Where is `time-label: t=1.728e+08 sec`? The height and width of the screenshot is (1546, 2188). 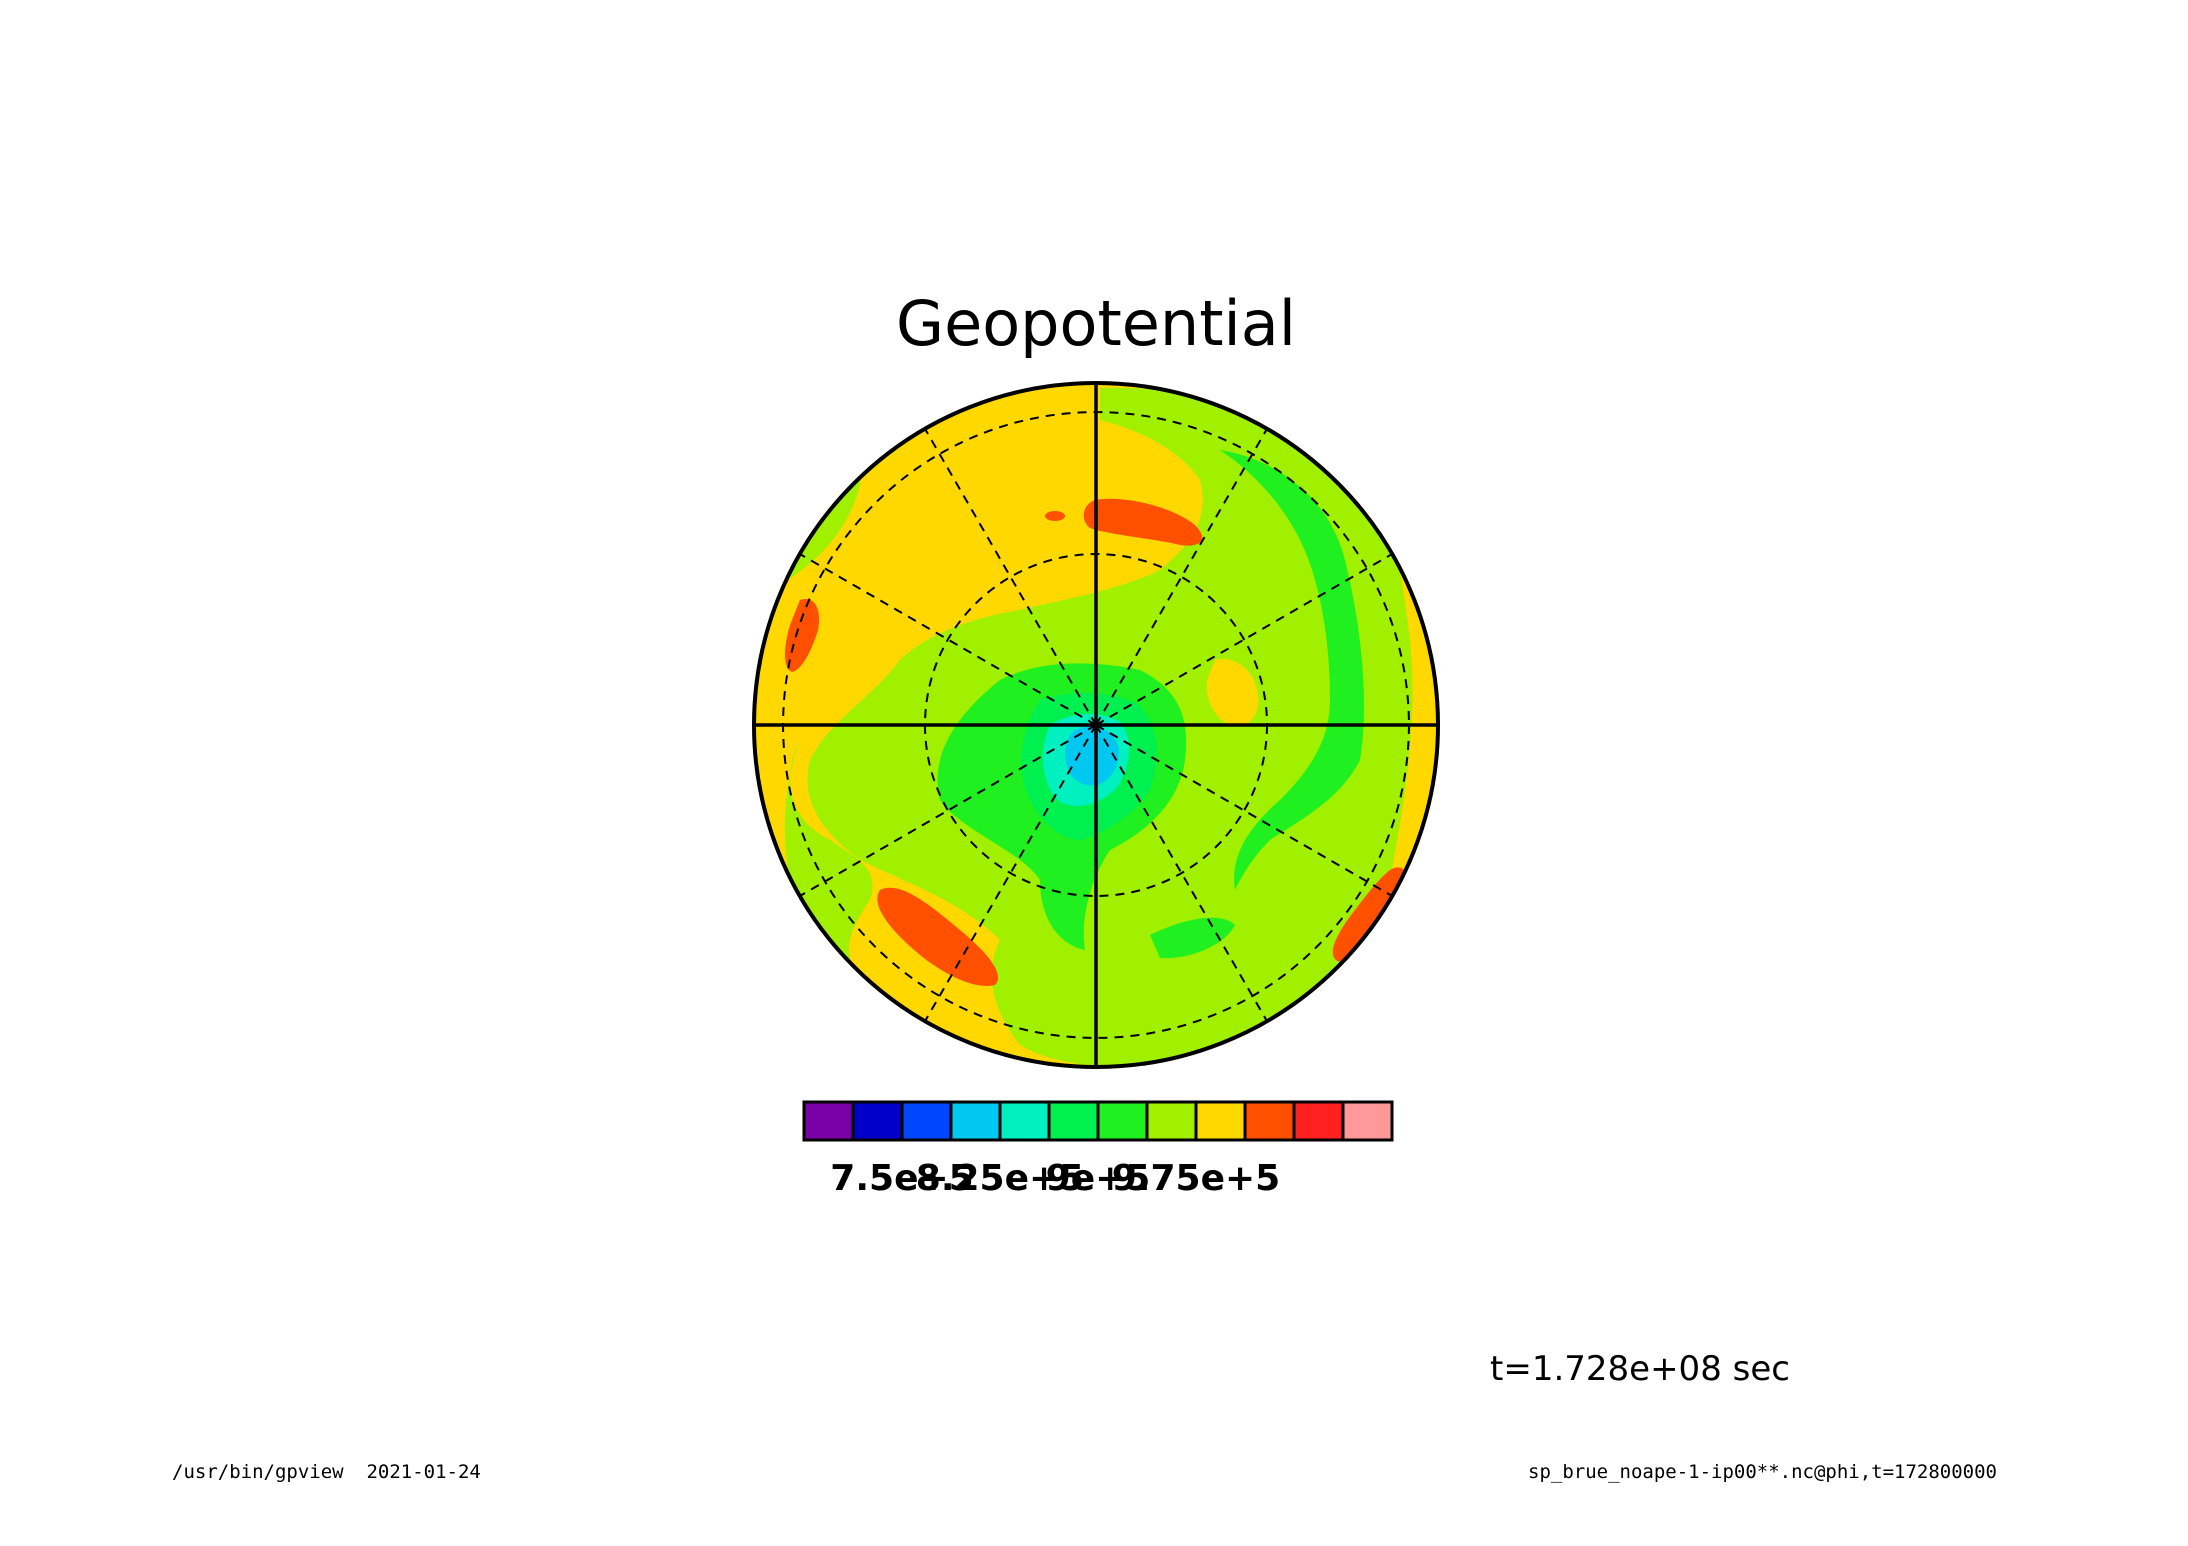
time-label: t=1.728e+08 sec is located at coordinates (1640, 1369).